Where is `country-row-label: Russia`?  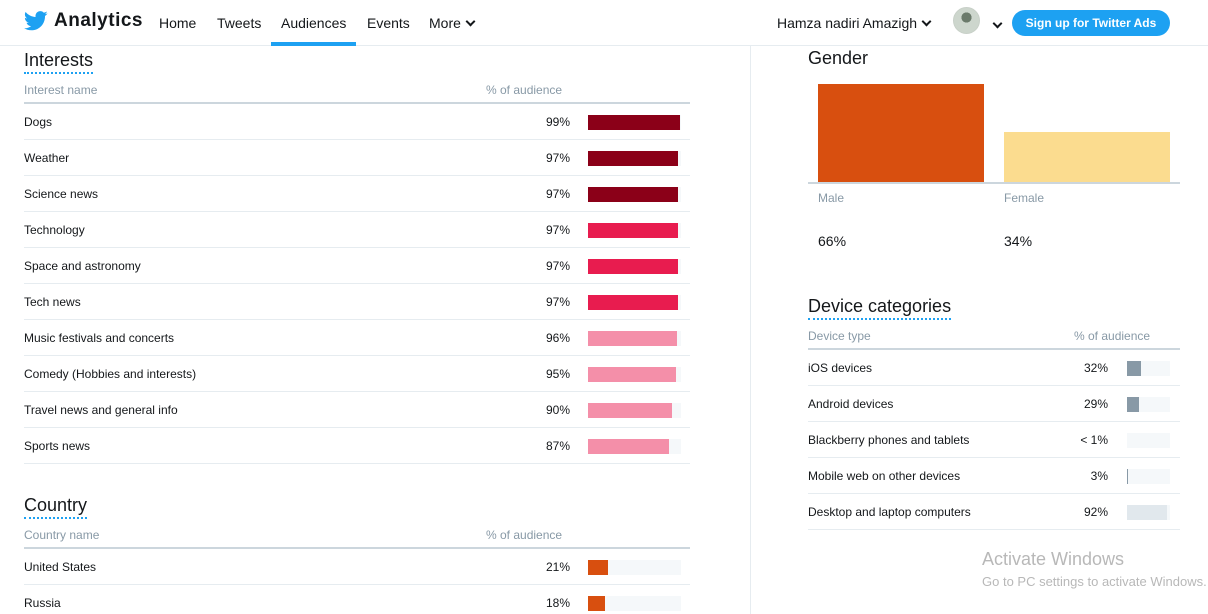 country-row-label: Russia is located at coordinates (42, 603).